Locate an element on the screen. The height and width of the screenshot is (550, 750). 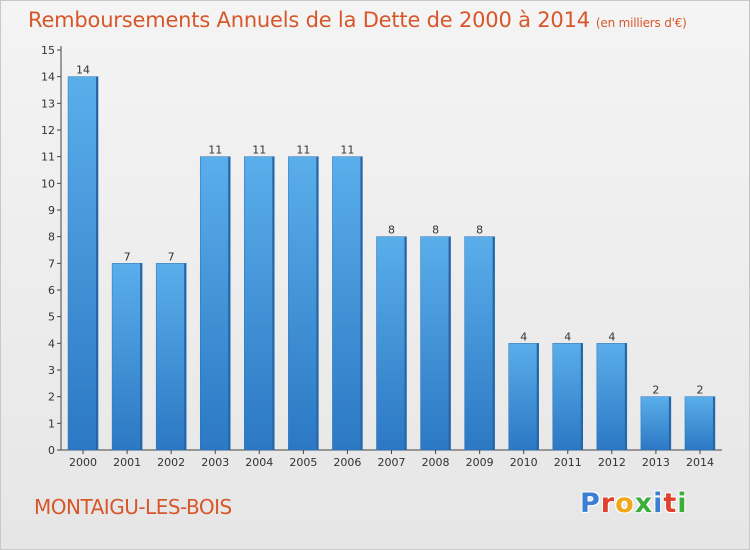
value-label-2011: 4 is located at coordinates (567, 336).